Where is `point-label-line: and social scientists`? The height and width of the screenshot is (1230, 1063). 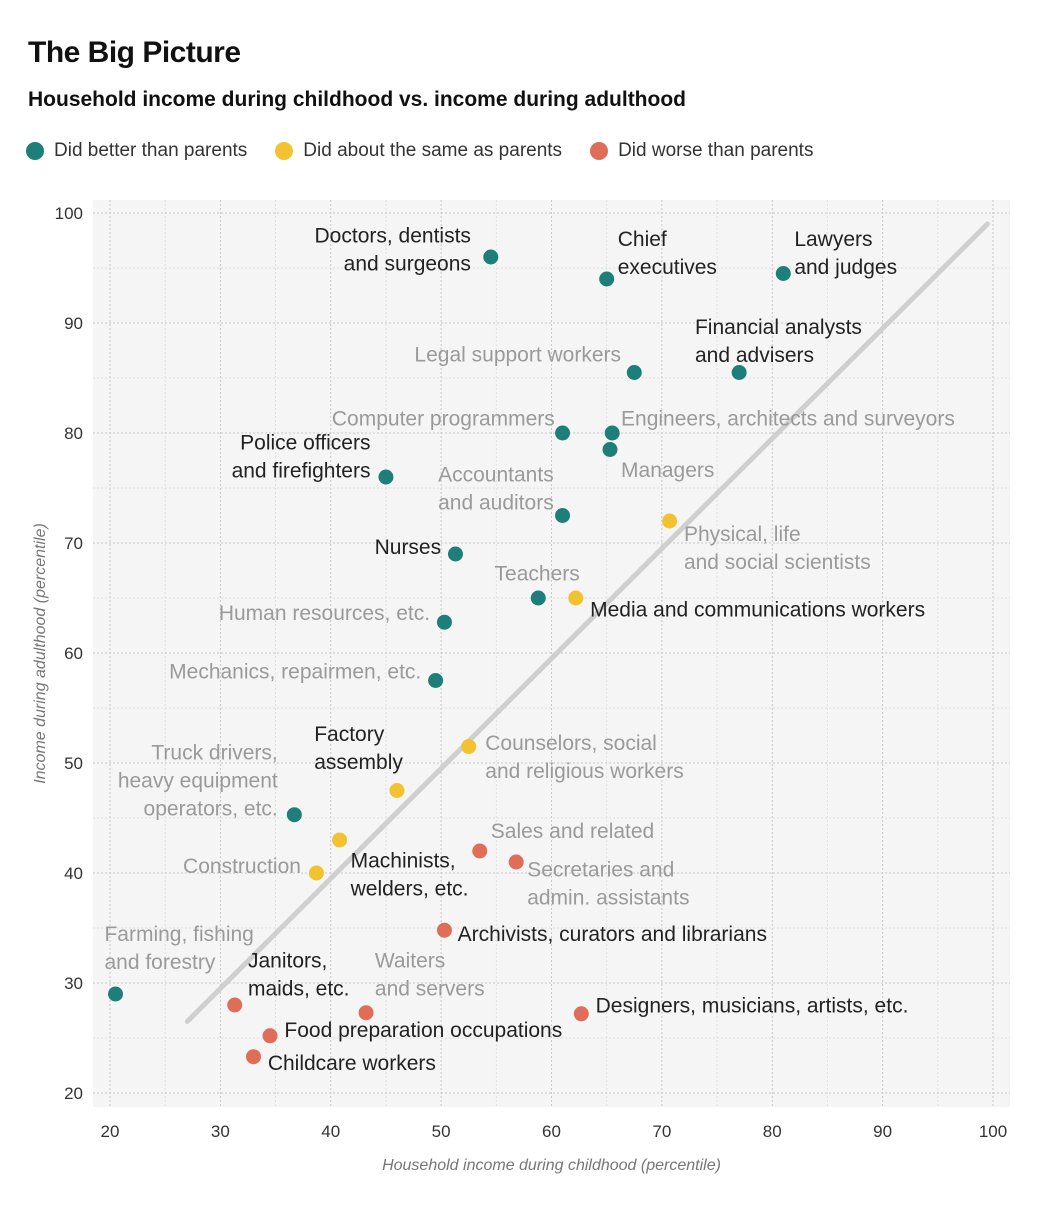 point-label-line: and social scientists is located at coordinates (777, 562).